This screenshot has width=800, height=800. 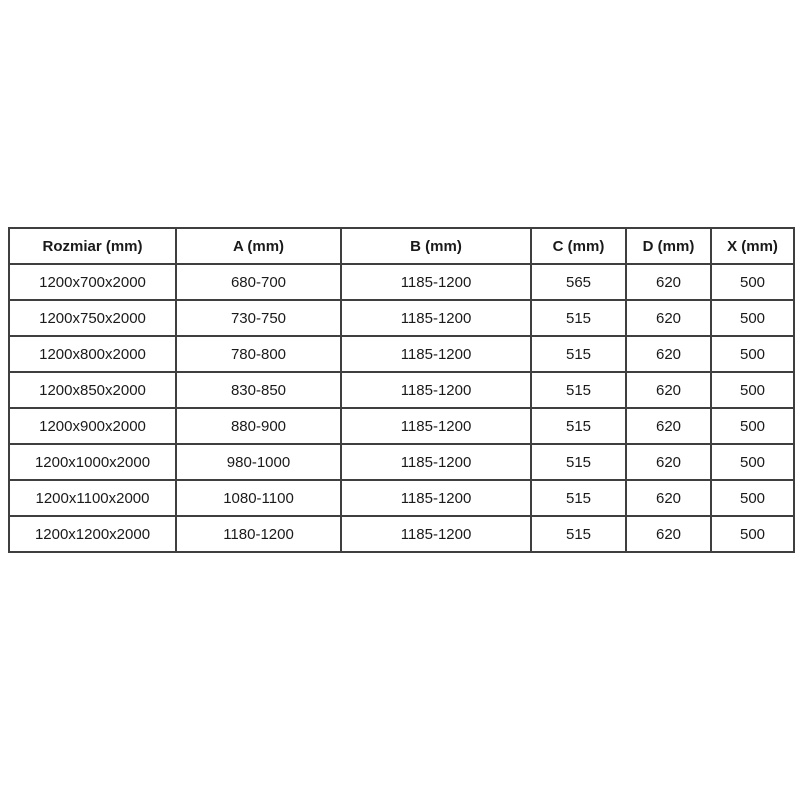 I want to click on table-row: 1200x750x2000 730-750 1185-1200 515 620 500, so click(x=401, y=318).